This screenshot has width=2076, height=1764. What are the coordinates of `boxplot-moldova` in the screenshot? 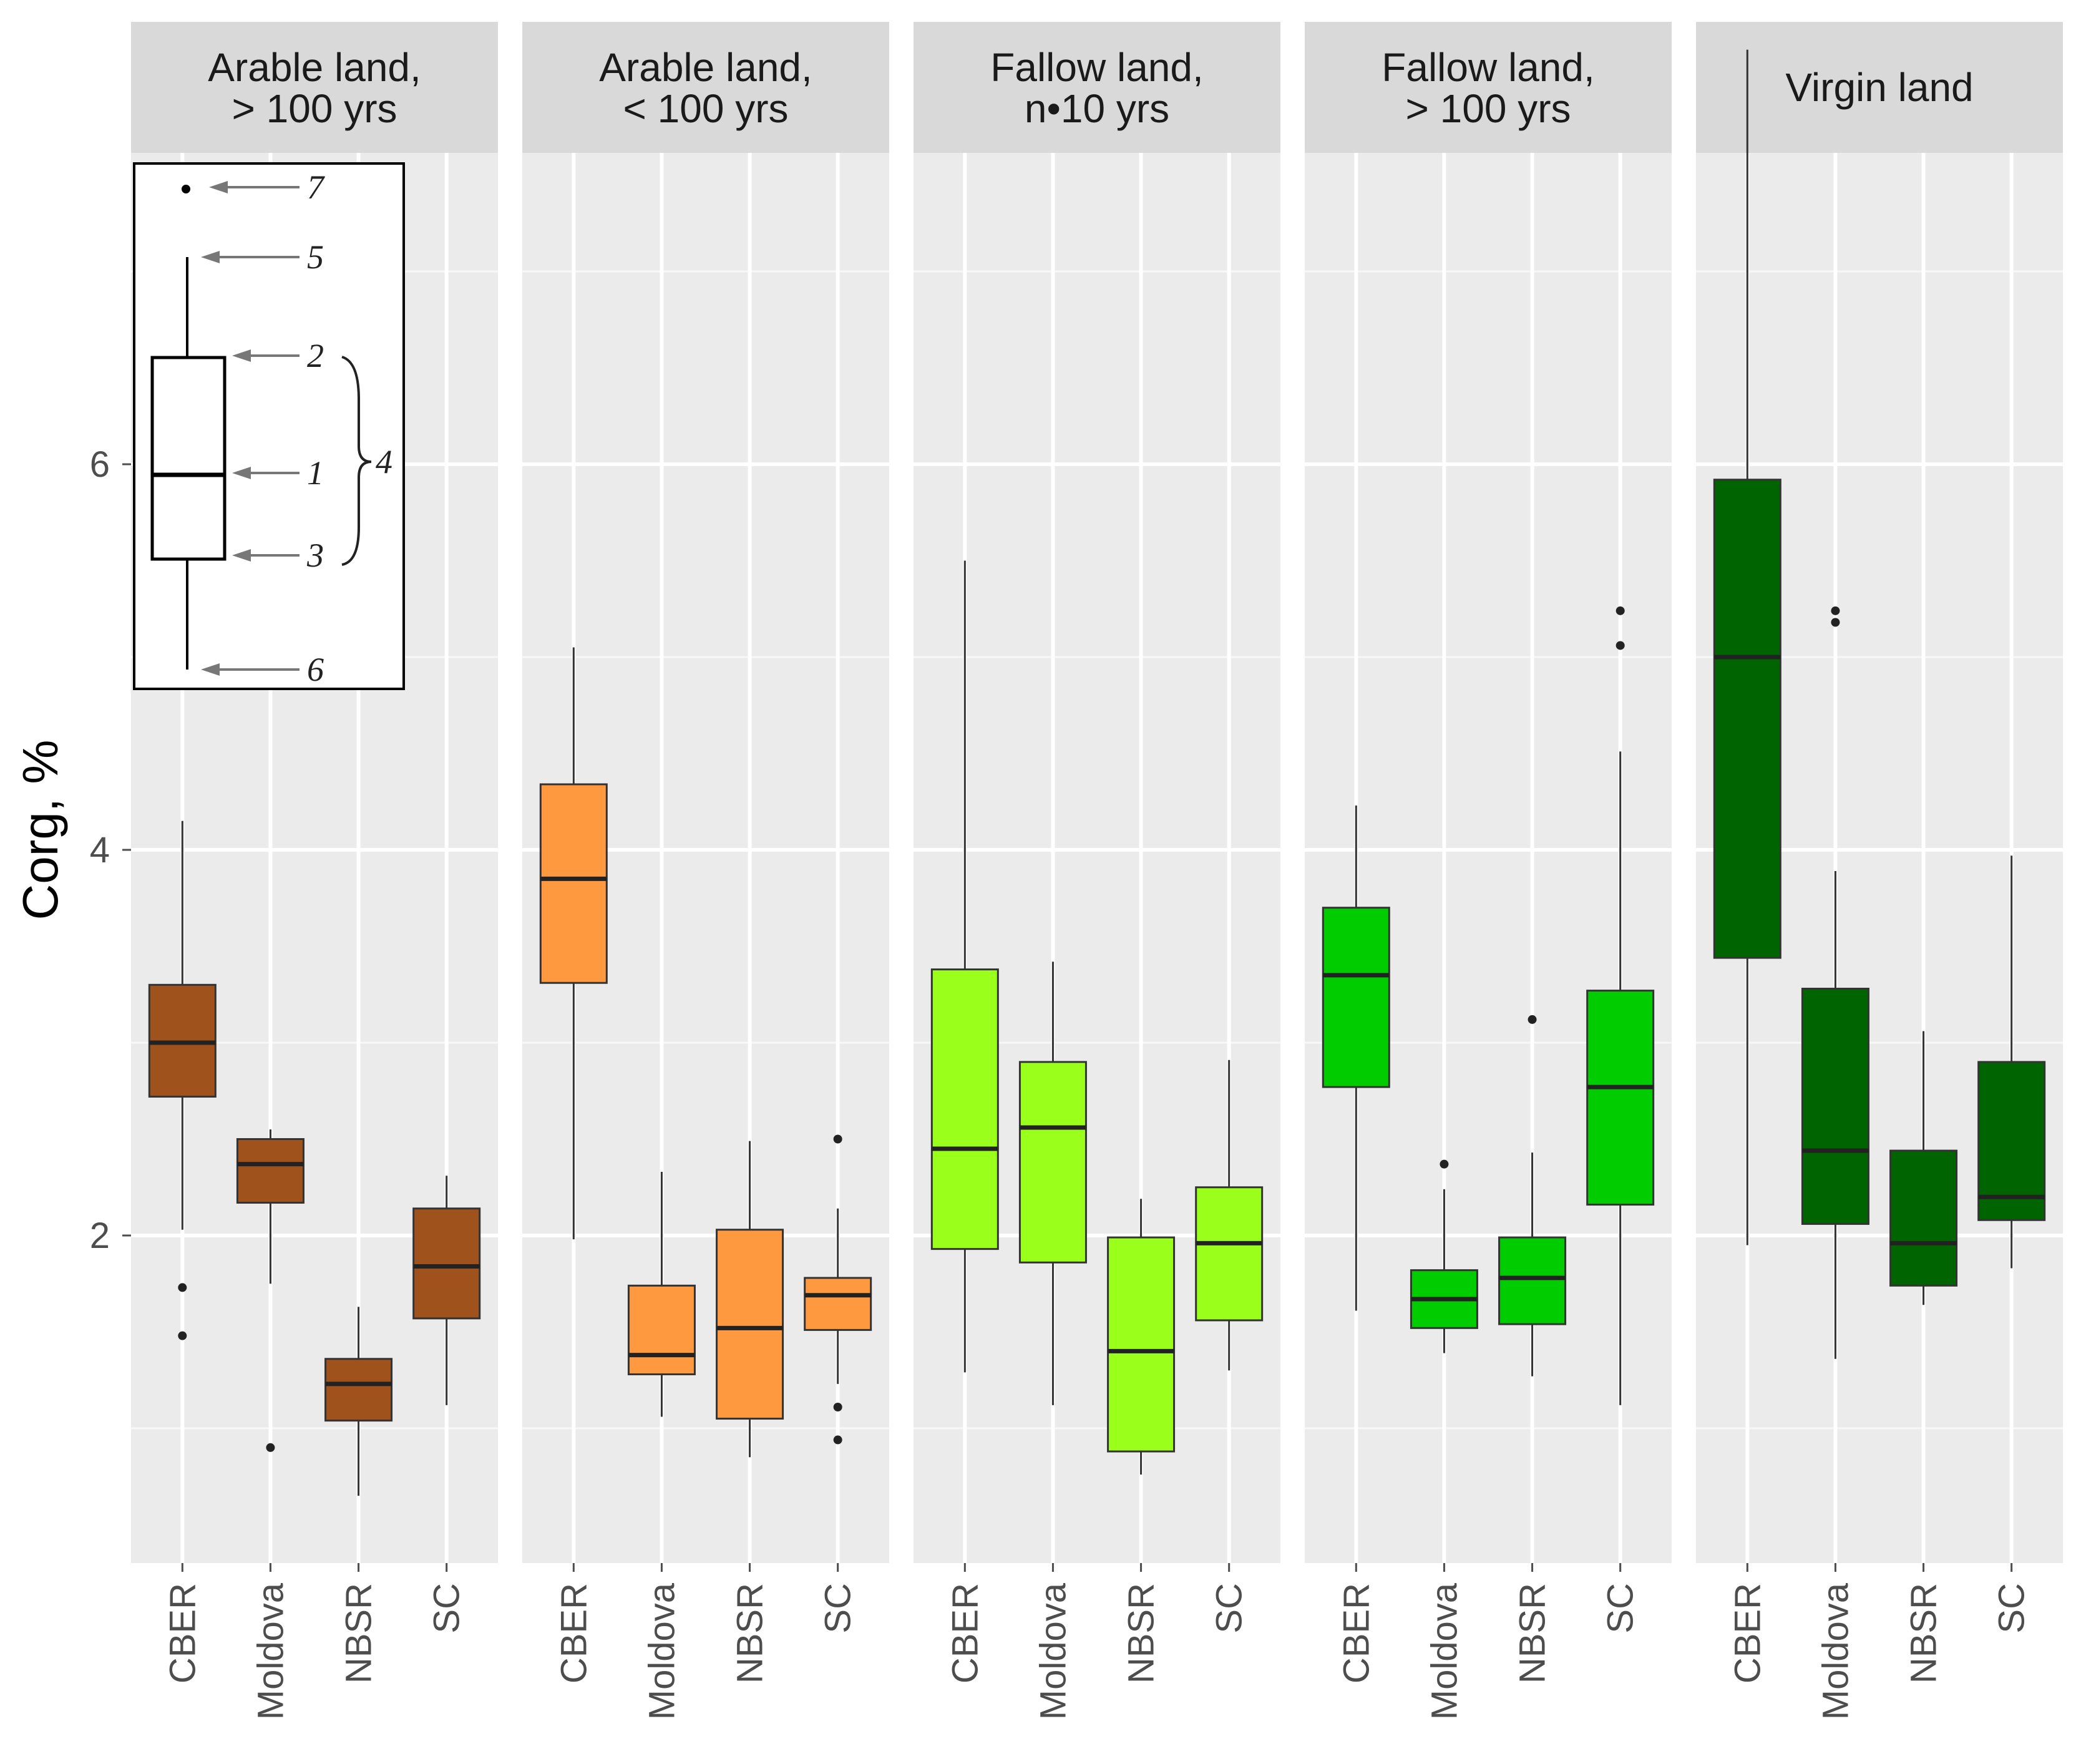 It's located at (1053, 1183).